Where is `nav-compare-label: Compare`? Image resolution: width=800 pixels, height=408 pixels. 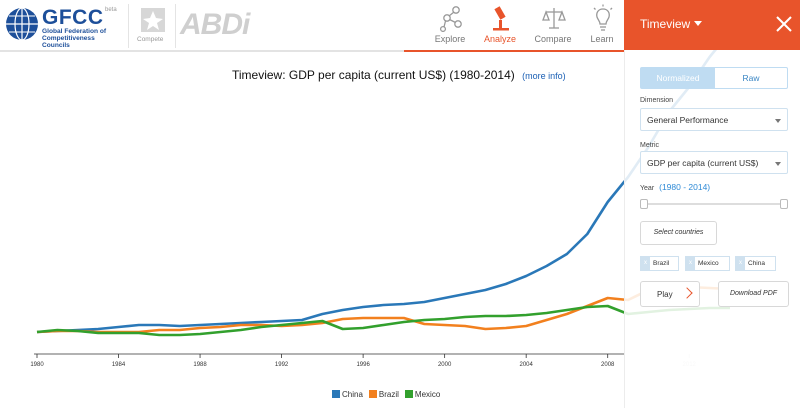
nav-compare-label: Compare is located at coordinates (553, 39).